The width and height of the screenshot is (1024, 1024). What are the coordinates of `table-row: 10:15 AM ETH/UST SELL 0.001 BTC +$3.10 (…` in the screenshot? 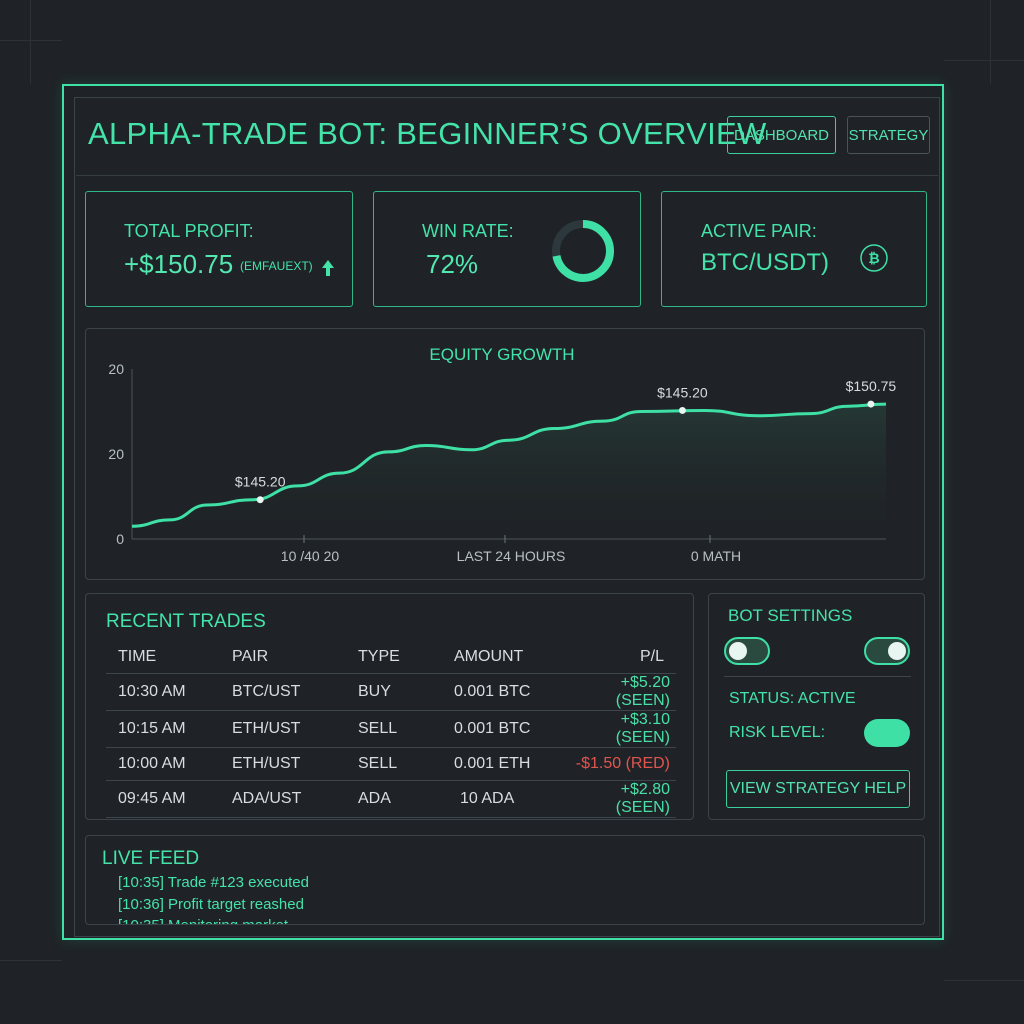 It's located at (391, 729).